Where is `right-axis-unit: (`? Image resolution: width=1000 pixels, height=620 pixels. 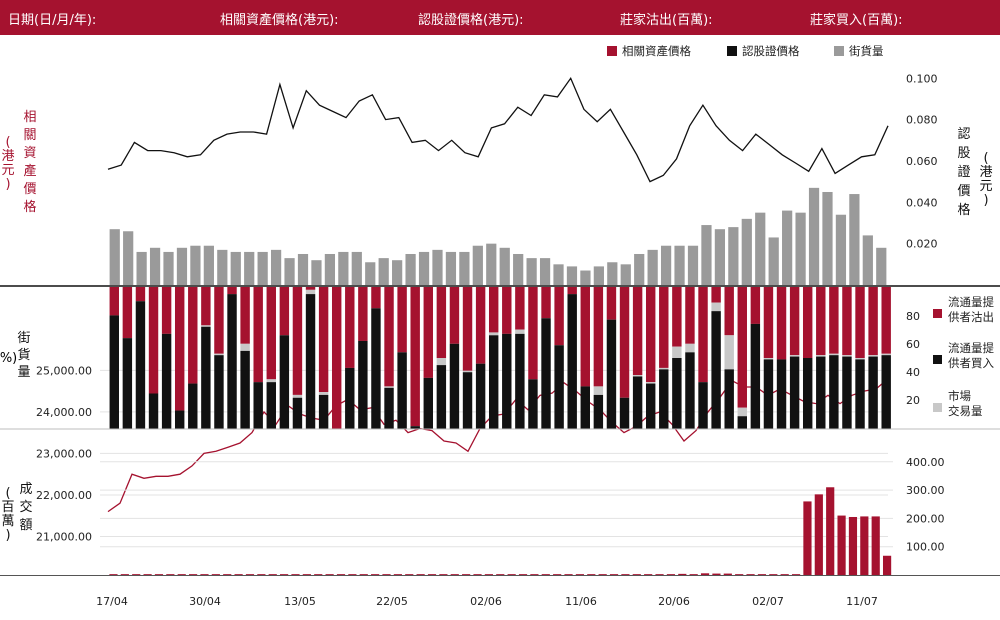
right-axis-unit: ( is located at coordinates (985, 158).